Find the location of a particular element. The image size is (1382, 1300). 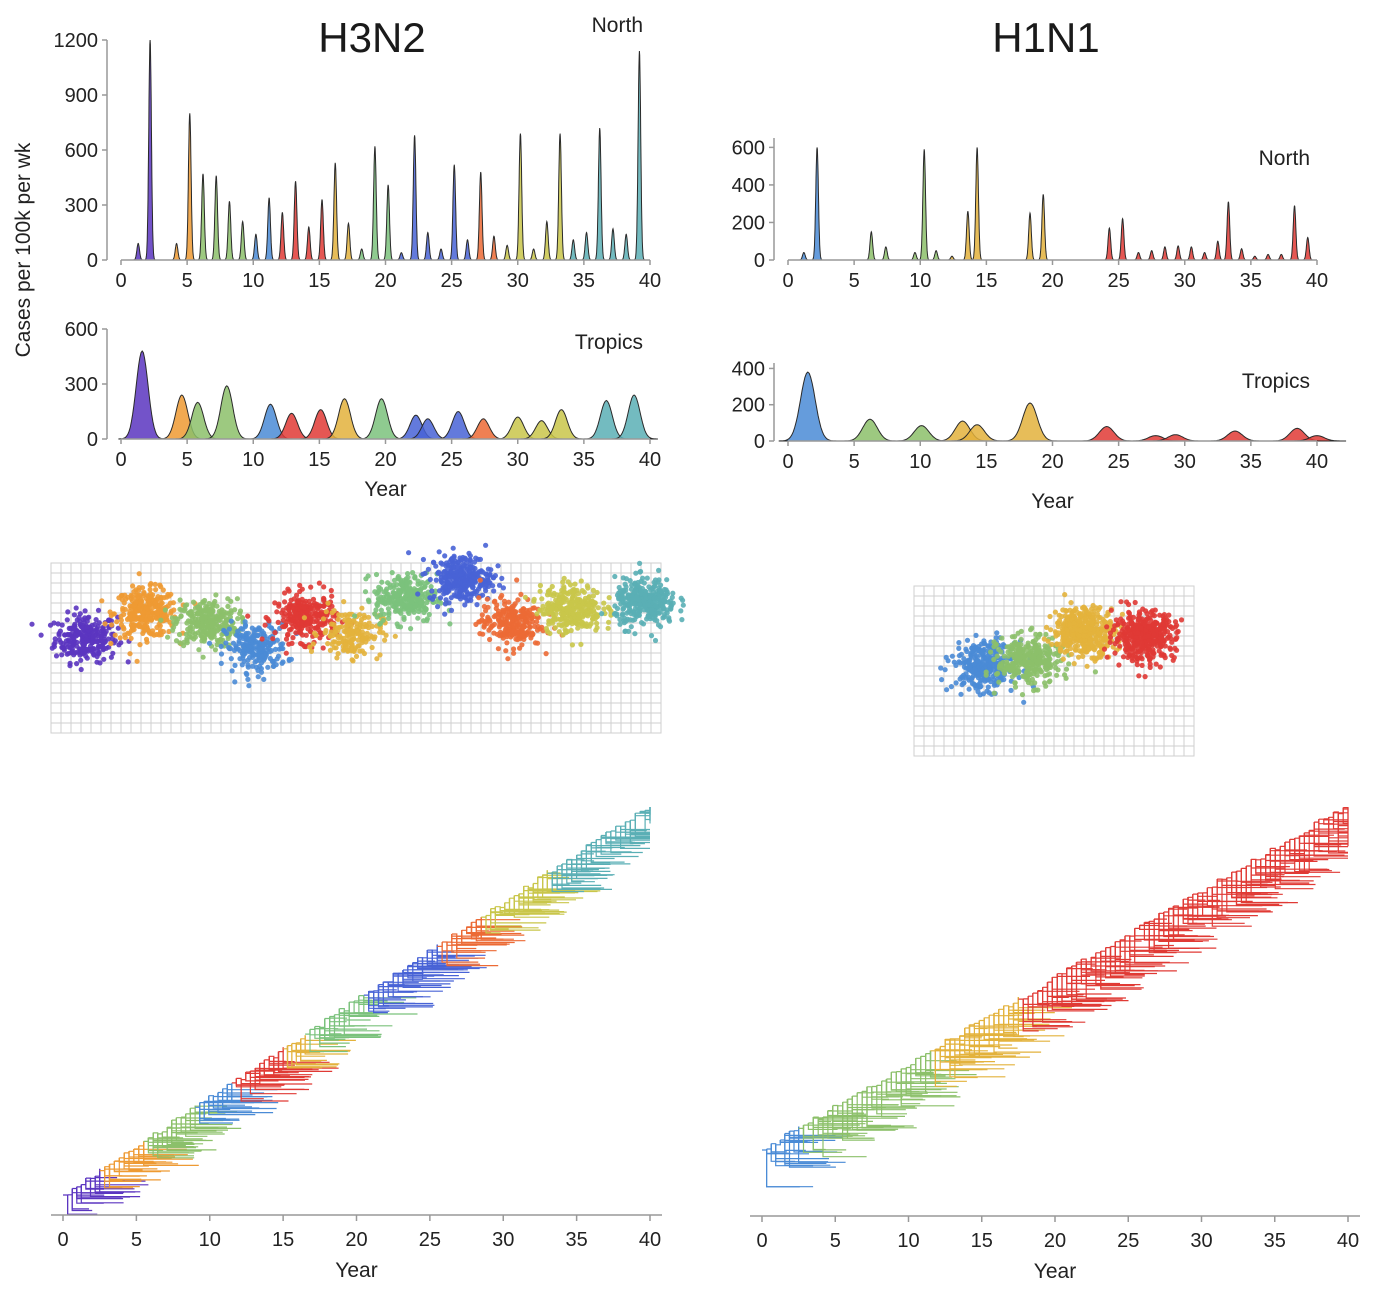

h1n1_north-region-label: North is located at coordinates (1284, 158).